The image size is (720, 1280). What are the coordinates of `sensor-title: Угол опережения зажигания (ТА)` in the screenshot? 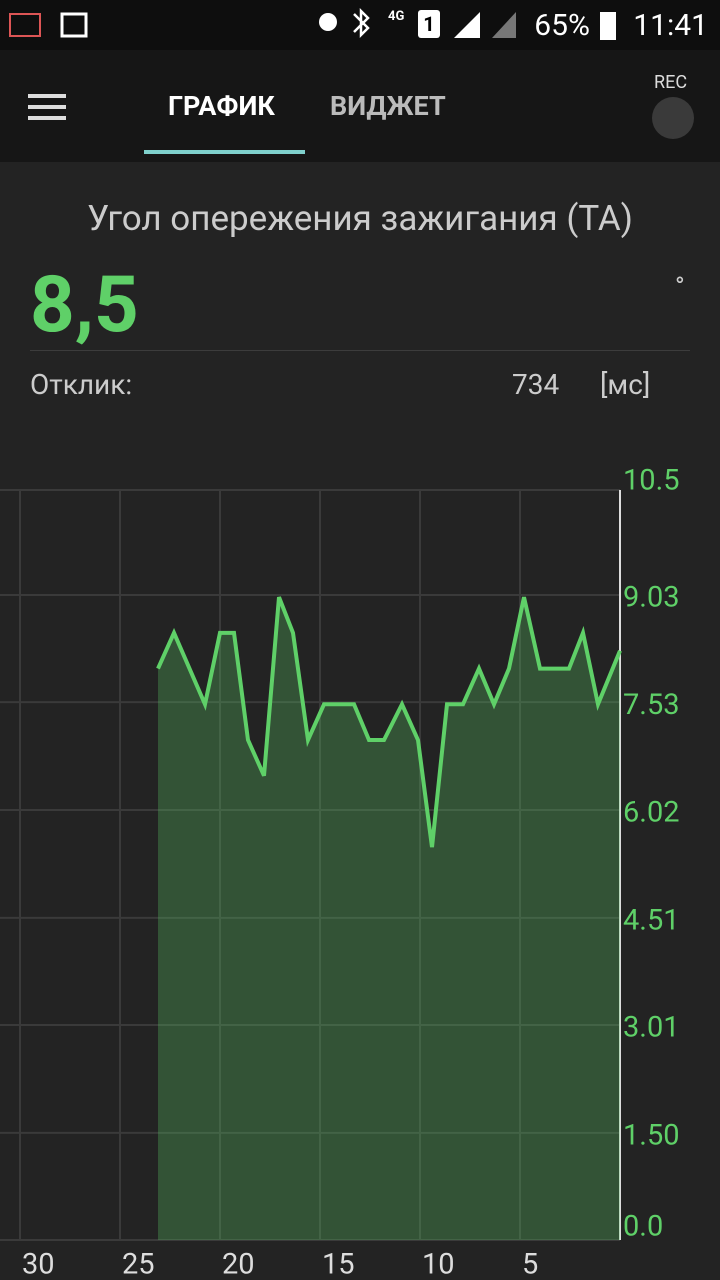 It's located at (360, 218).